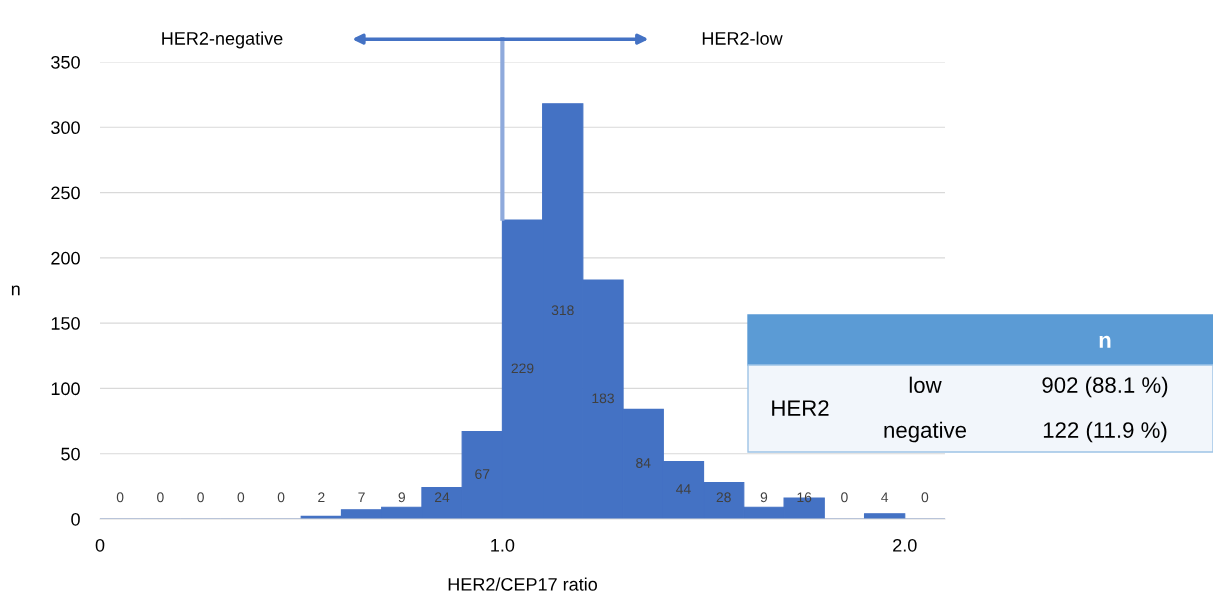  What do you see at coordinates (65, 193) in the screenshot?
I see `y-tick-label: 250` at bounding box center [65, 193].